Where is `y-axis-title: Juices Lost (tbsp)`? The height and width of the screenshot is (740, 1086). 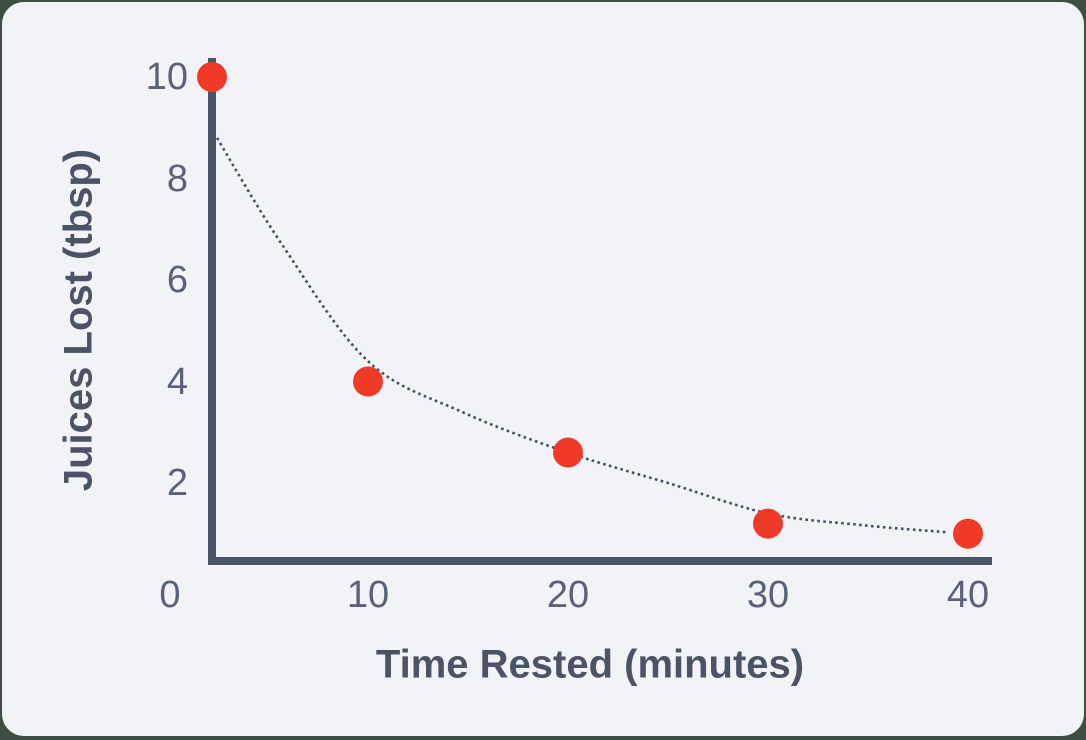
y-axis-title: Juices Lost (tbsp) is located at coordinates (78, 320).